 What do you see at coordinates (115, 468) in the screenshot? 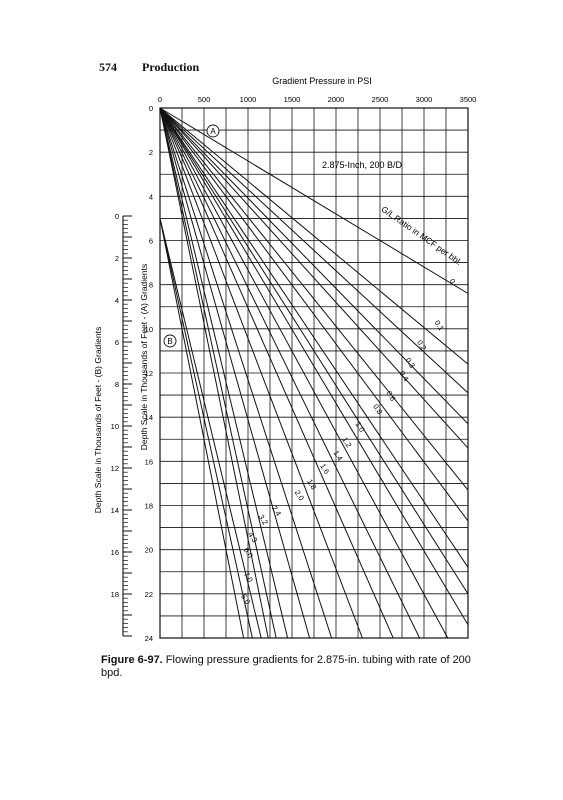
I see `y-tick-label-b: 12` at bounding box center [115, 468].